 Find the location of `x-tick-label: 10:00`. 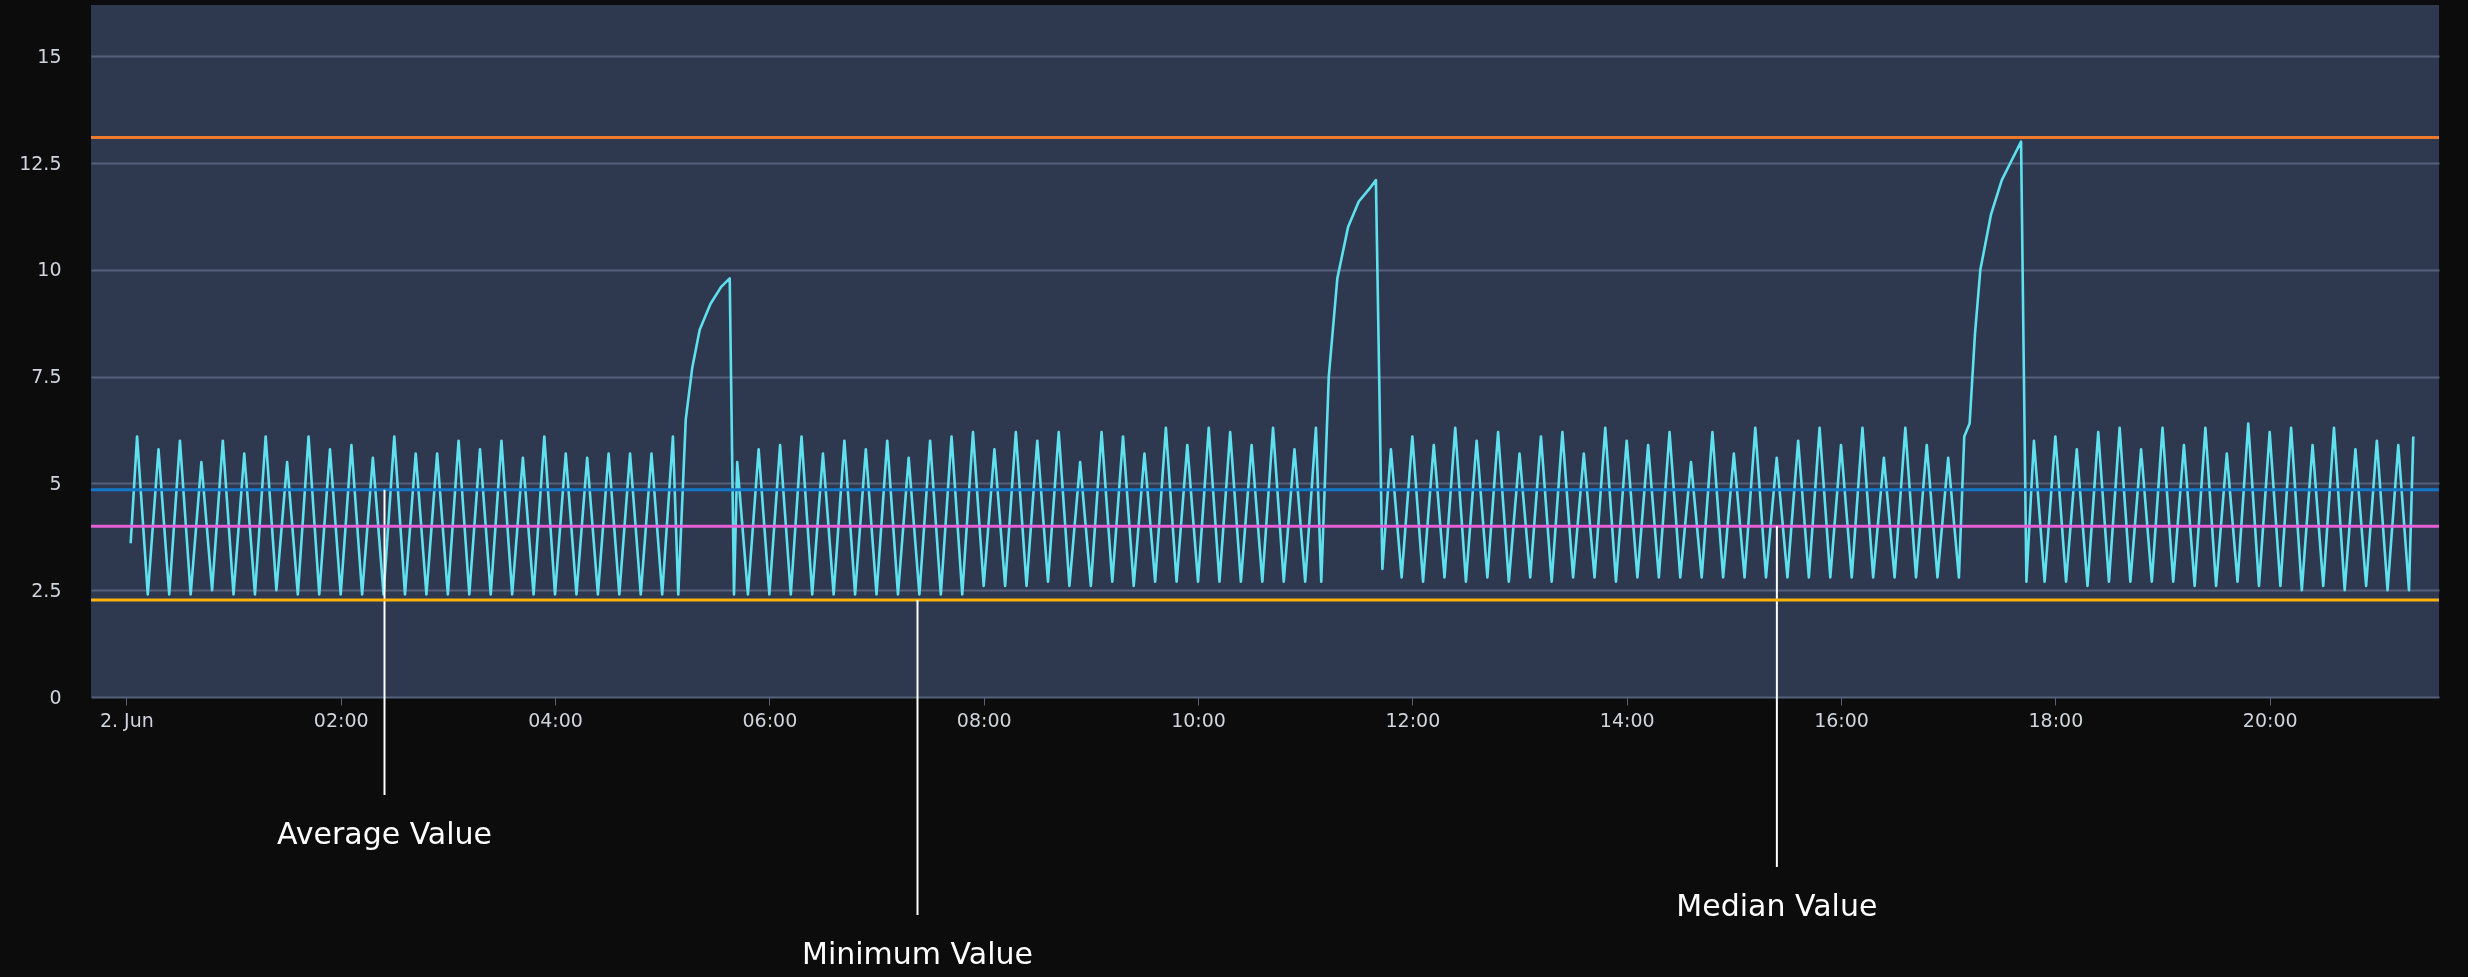

x-tick-label: 10:00 is located at coordinates (1198, 719).